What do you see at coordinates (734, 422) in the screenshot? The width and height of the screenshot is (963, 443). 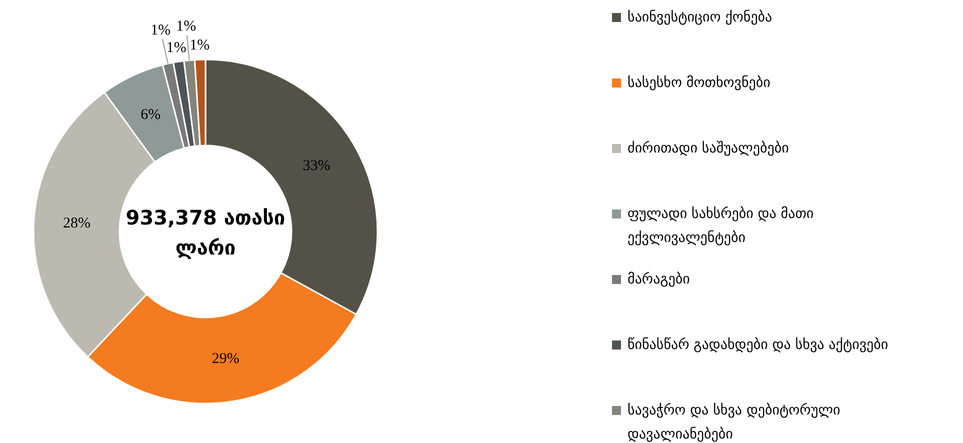 I see `legend-label: სავაჭრო და სხვა დებიტორული დავალიანებები` at bounding box center [734, 422].